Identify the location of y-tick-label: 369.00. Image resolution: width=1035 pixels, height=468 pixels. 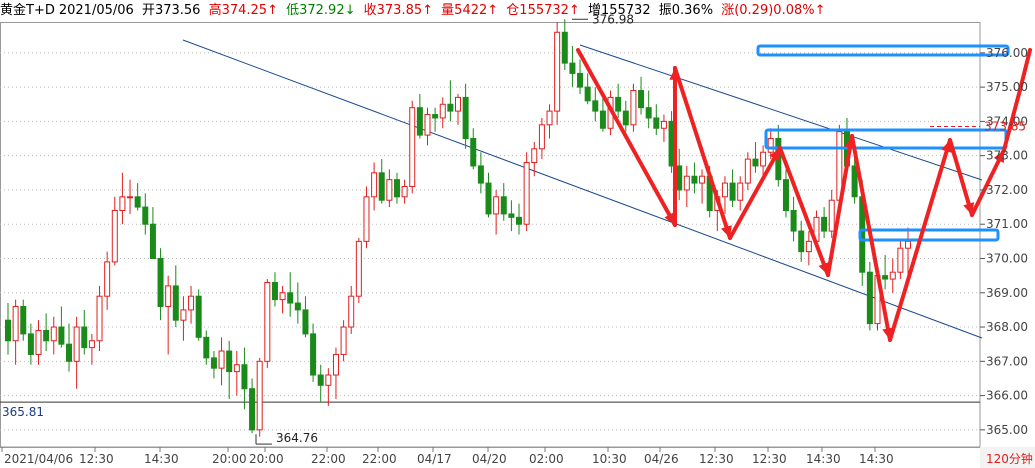
(1007, 293).